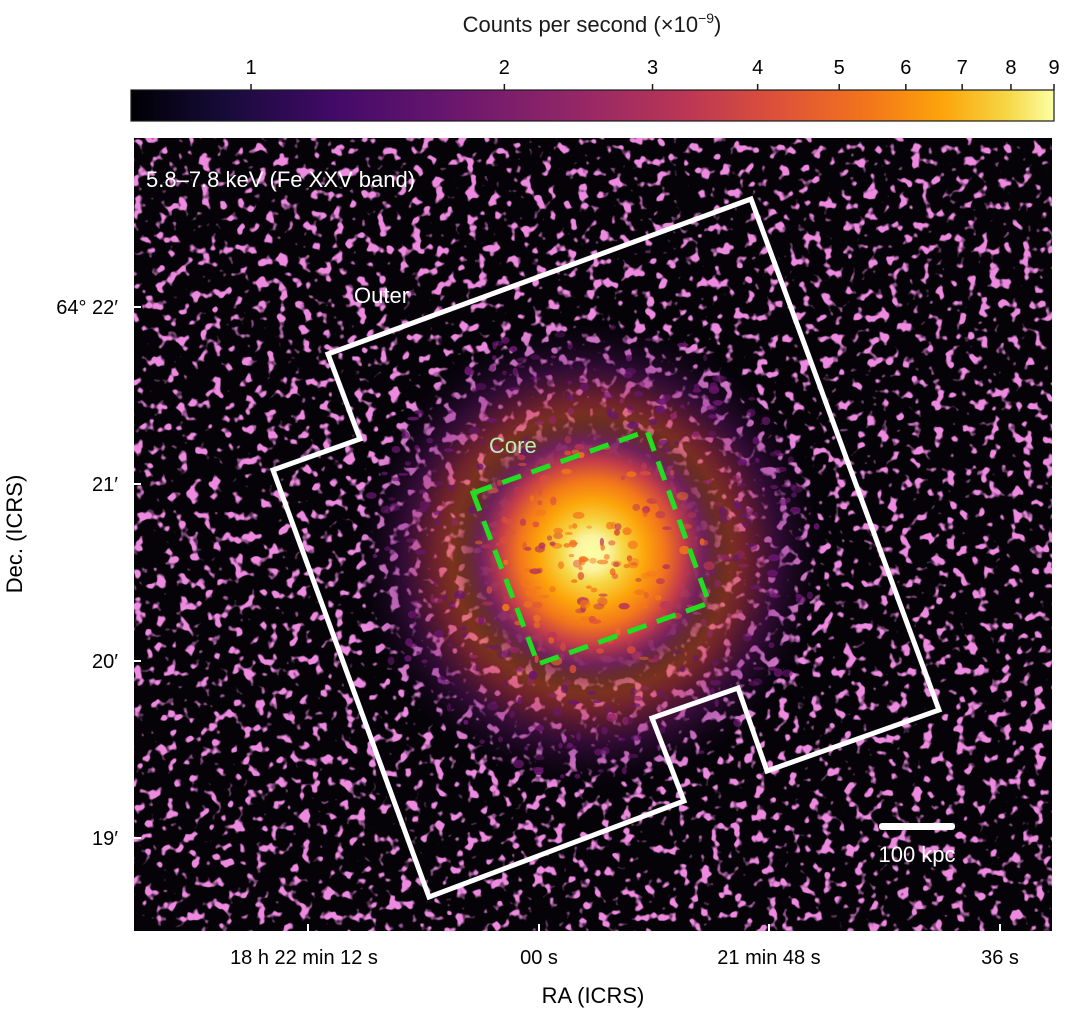 This screenshot has width=1073, height=1020. Describe the element at coordinates (381, 295) in the screenshot. I see `outer-region-label: Outer` at that location.